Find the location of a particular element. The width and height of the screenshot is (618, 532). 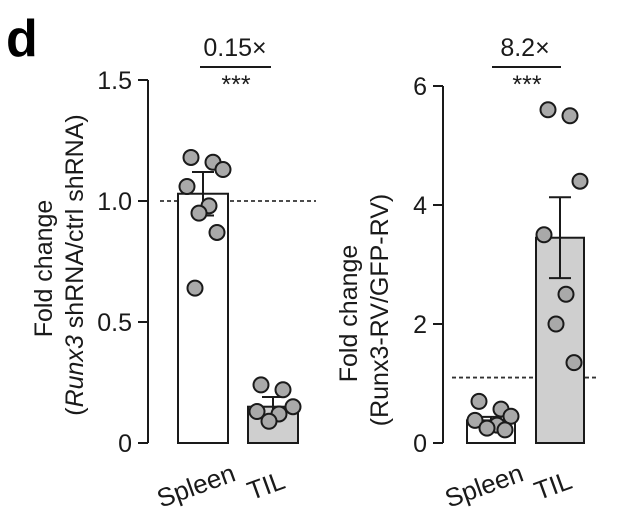

y-axis-label-left-line2-gene: Runx3 is located at coordinates (75, 371).